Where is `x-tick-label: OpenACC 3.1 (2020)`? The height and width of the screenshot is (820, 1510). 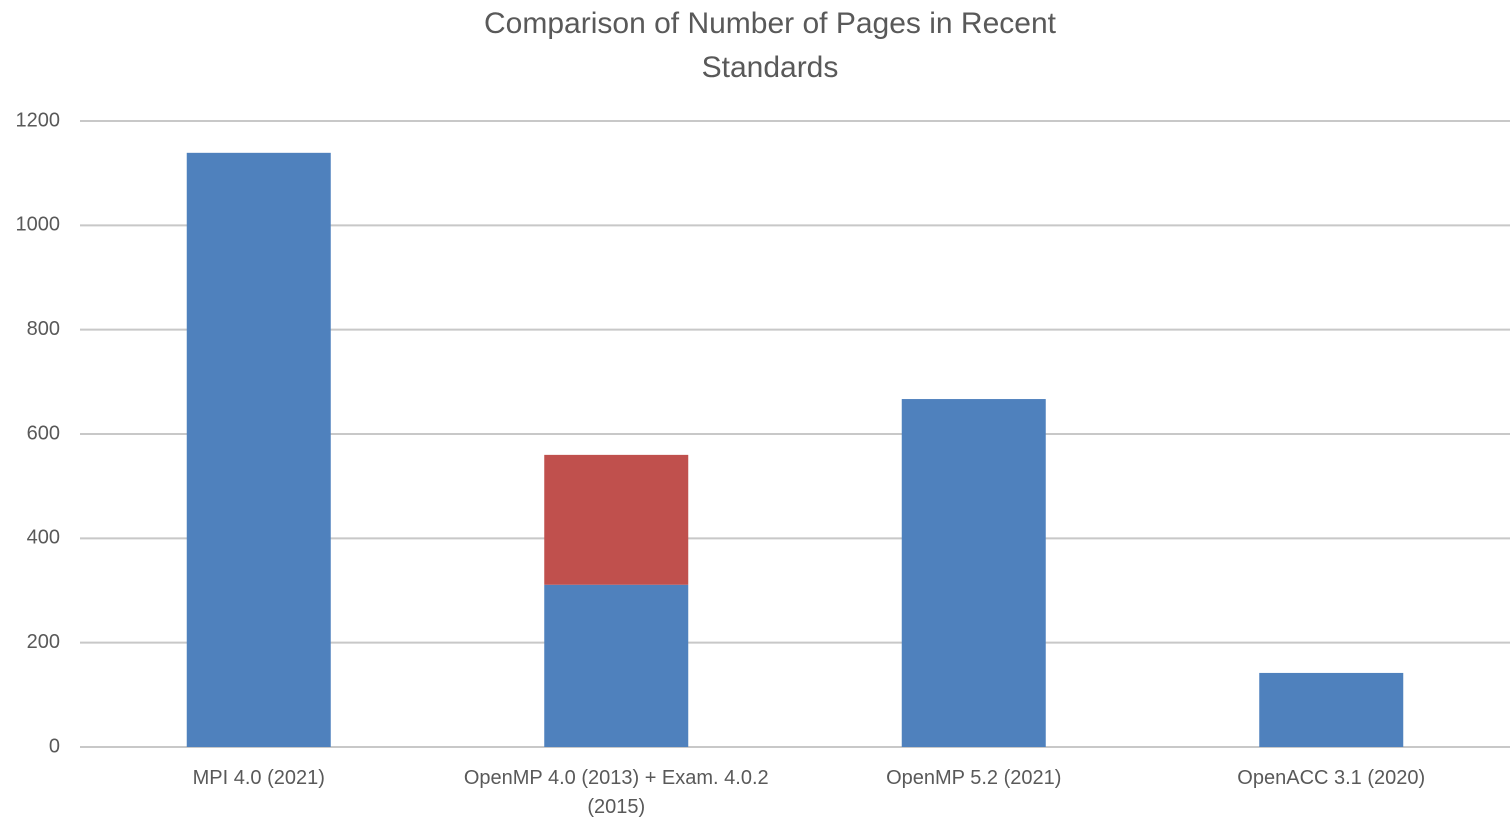
x-tick-label: OpenACC 3.1 (2020) is located at coordinates (1331, 778).